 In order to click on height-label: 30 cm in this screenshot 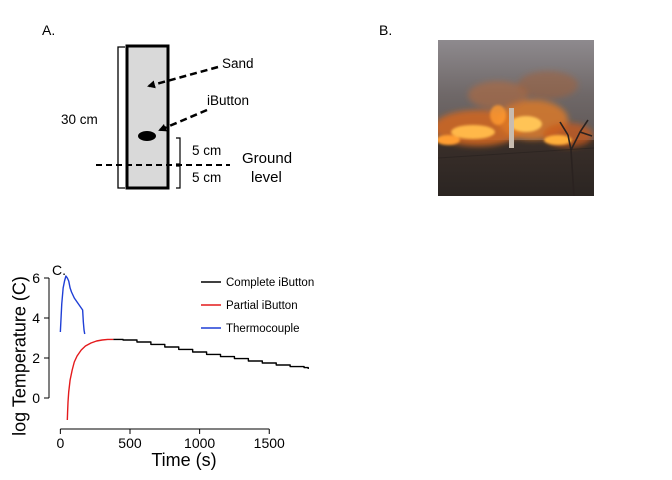, I will do `click(79, 119)`.